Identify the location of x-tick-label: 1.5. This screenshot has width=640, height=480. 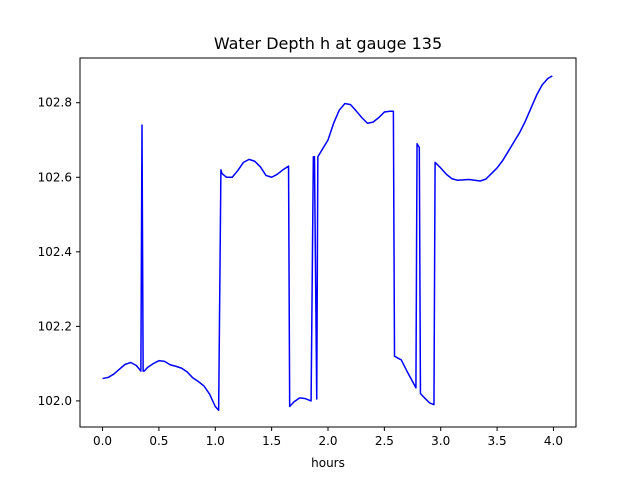
(271, 441).